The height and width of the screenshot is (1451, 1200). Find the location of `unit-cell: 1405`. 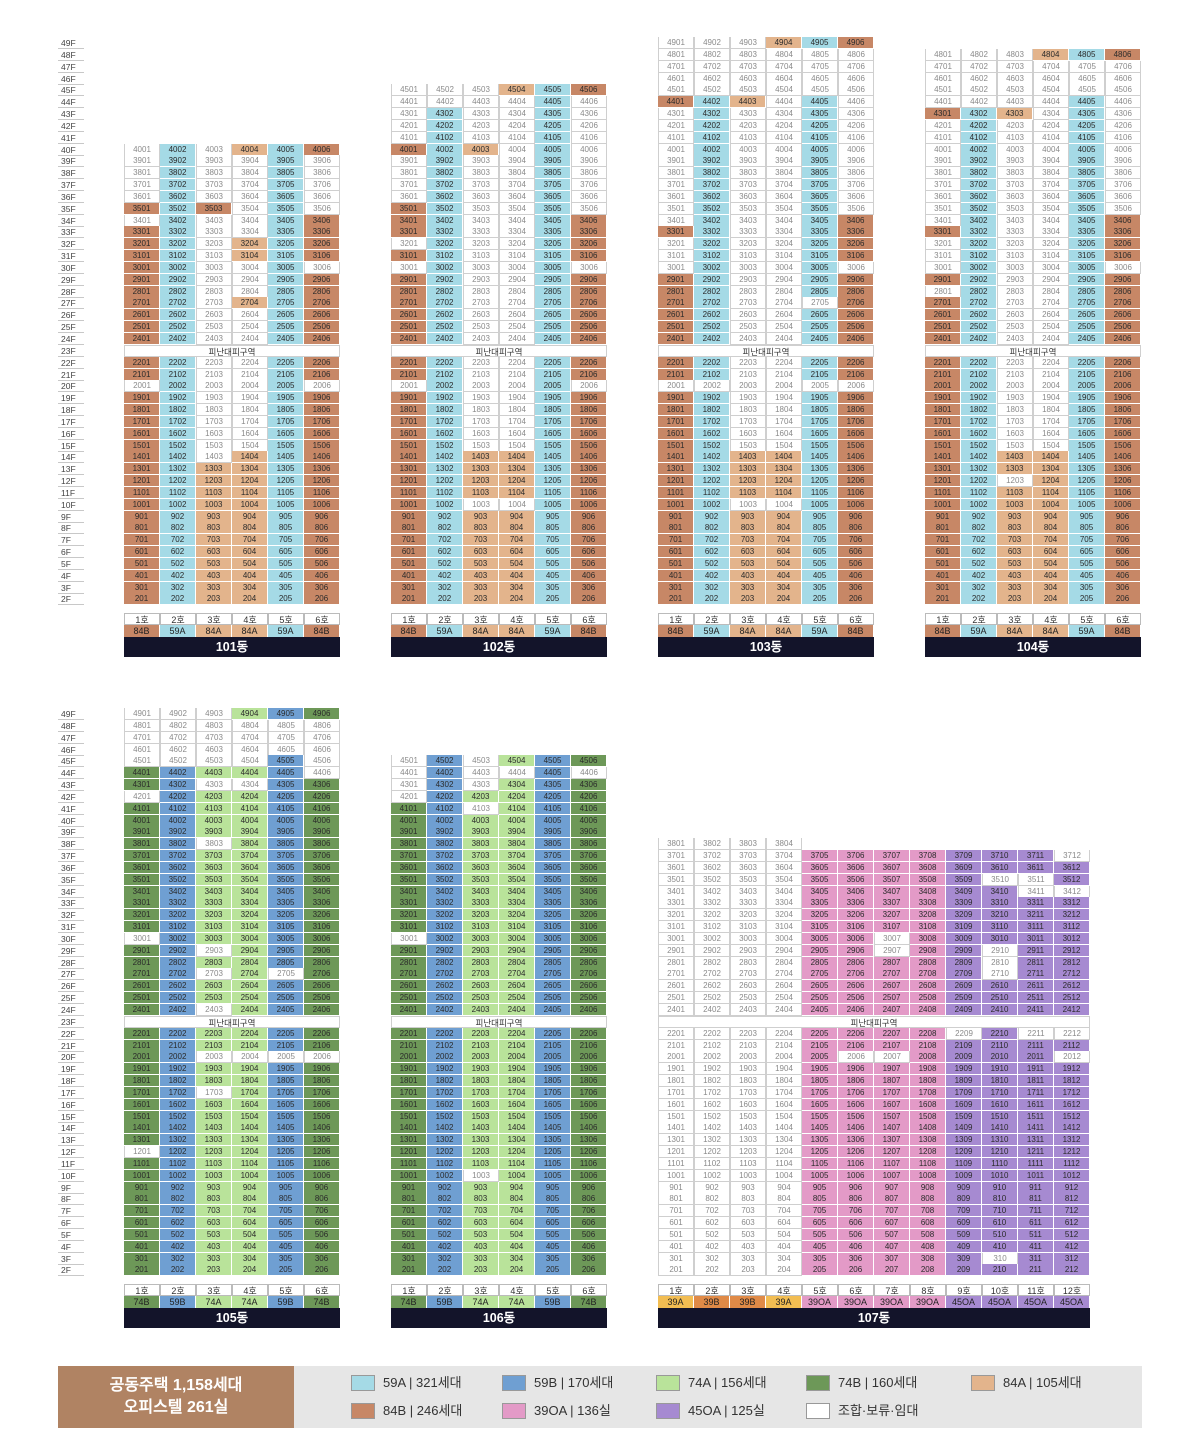

unit-cell: 1405 is located at coordinates (1087, 457).